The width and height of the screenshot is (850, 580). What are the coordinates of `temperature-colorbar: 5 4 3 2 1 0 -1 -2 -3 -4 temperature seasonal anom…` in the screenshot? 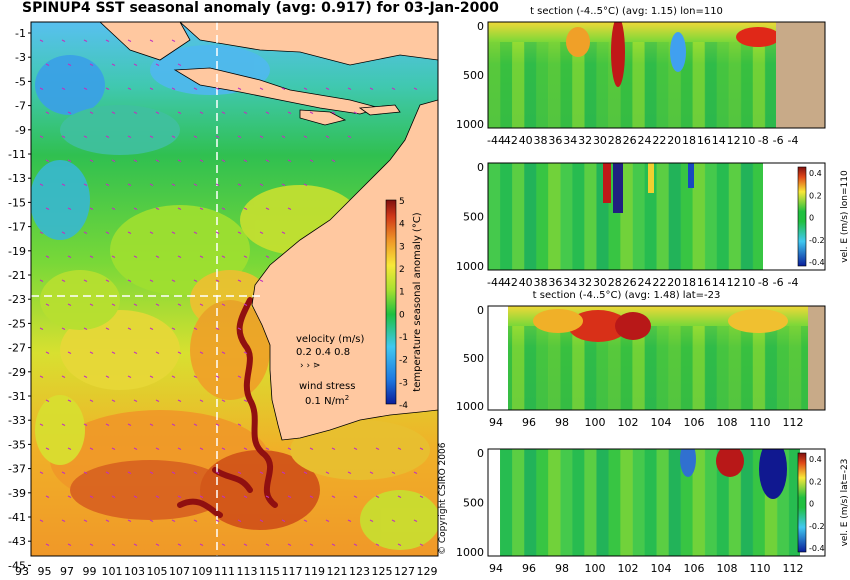 It's located at (404, 304).